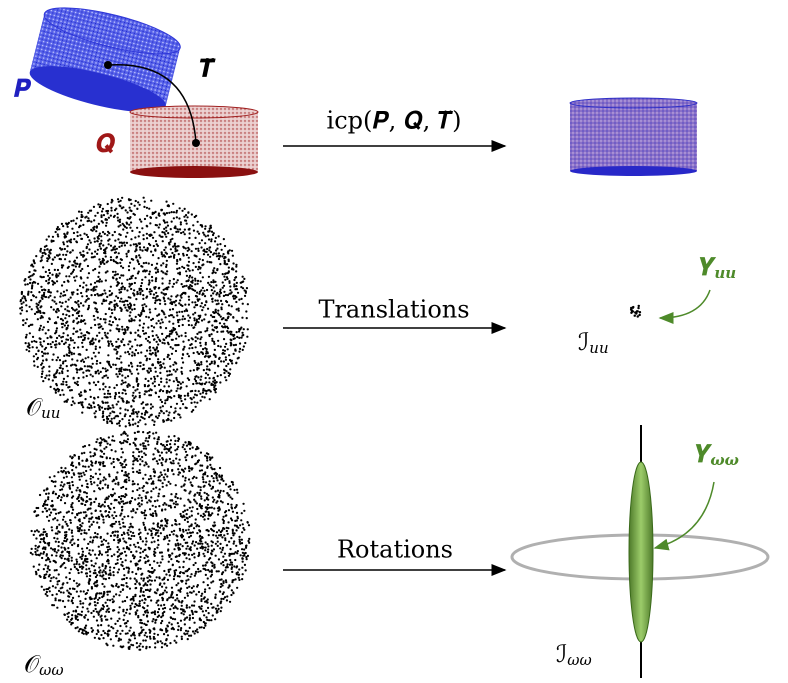 This screenshot has height=683, width=788. I want to click on transform-curve, so click(152, 104).